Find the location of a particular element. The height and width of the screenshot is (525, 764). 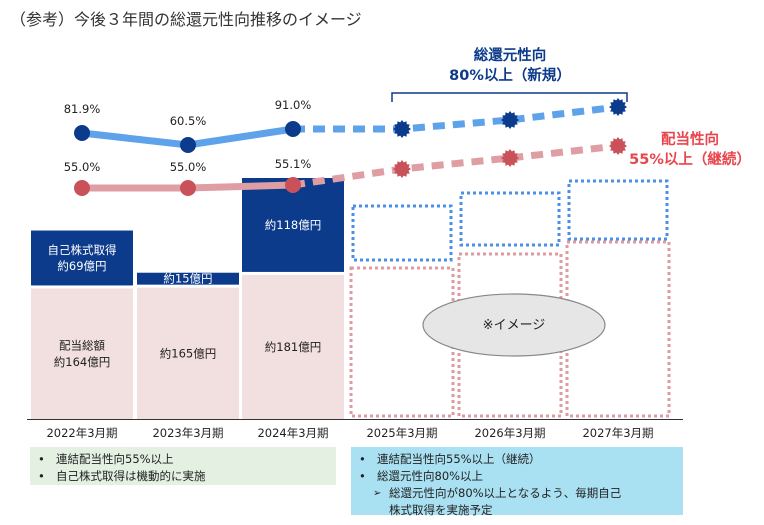

line-payout-future is located at coordinates (455, 165).